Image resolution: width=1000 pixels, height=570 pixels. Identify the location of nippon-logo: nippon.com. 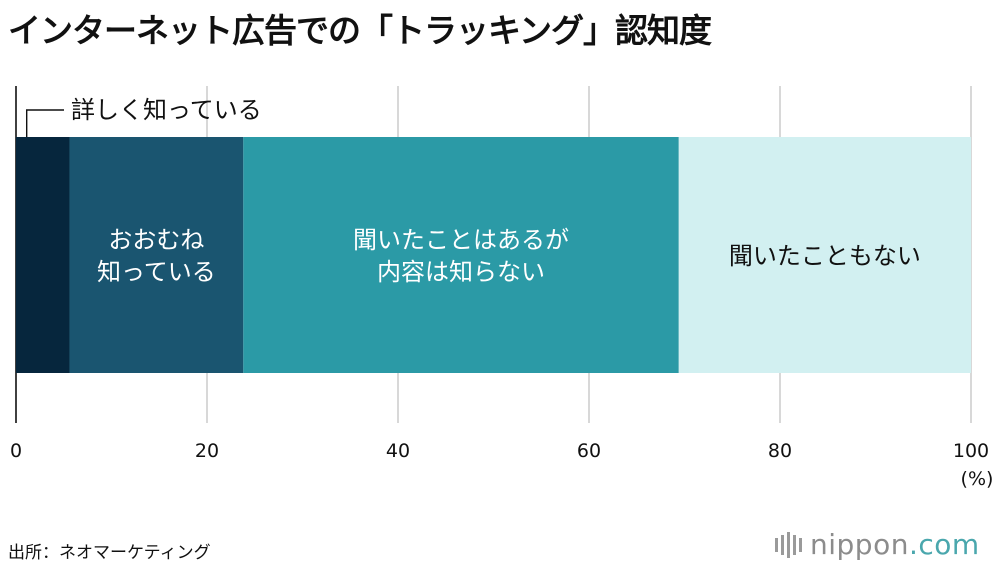
(877, 544).